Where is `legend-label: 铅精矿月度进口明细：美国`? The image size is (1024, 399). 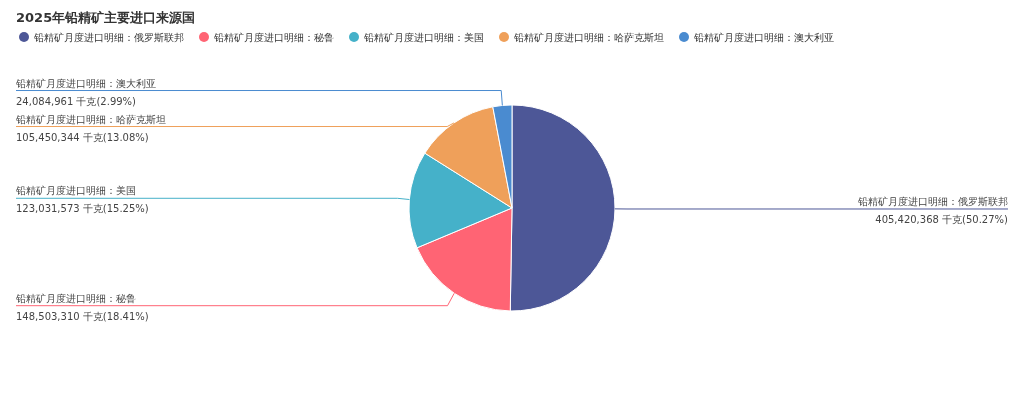
legend-label: 铅精矿月度进口明细：美国 is located at coordinates (423, 37).